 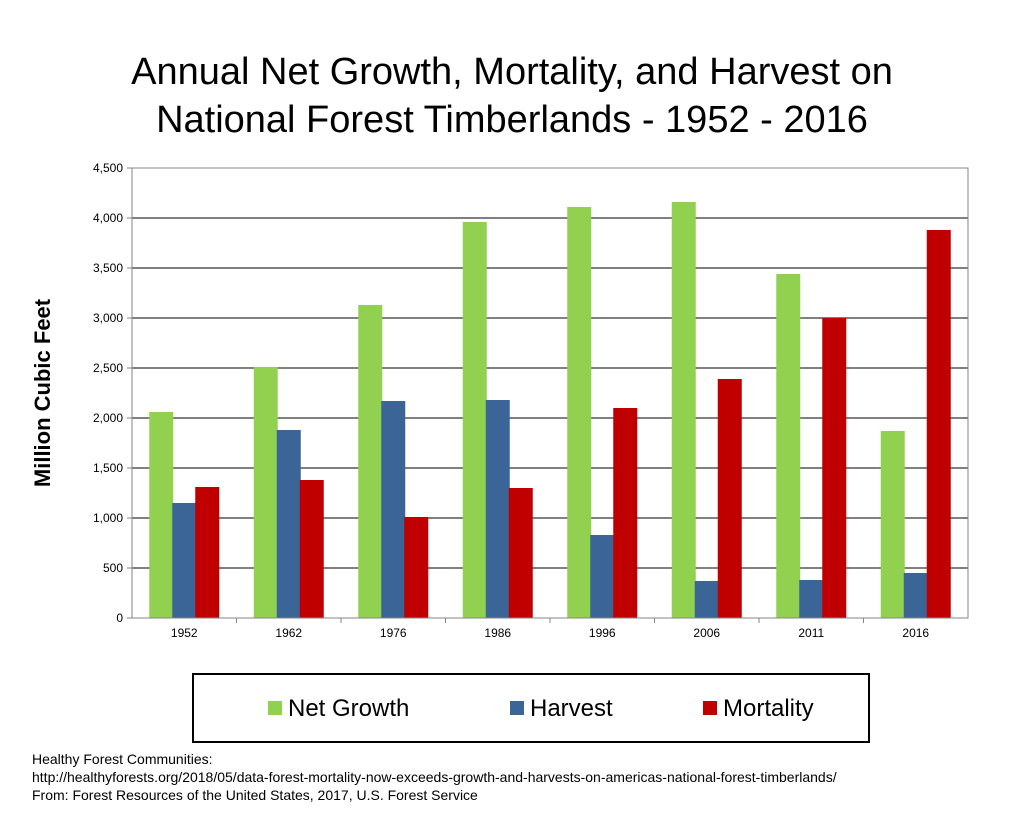 What do you see at coordinates (706, 599) in the screenshot?
I see `bar-harvest-2006` at bounding box center [706, 599].